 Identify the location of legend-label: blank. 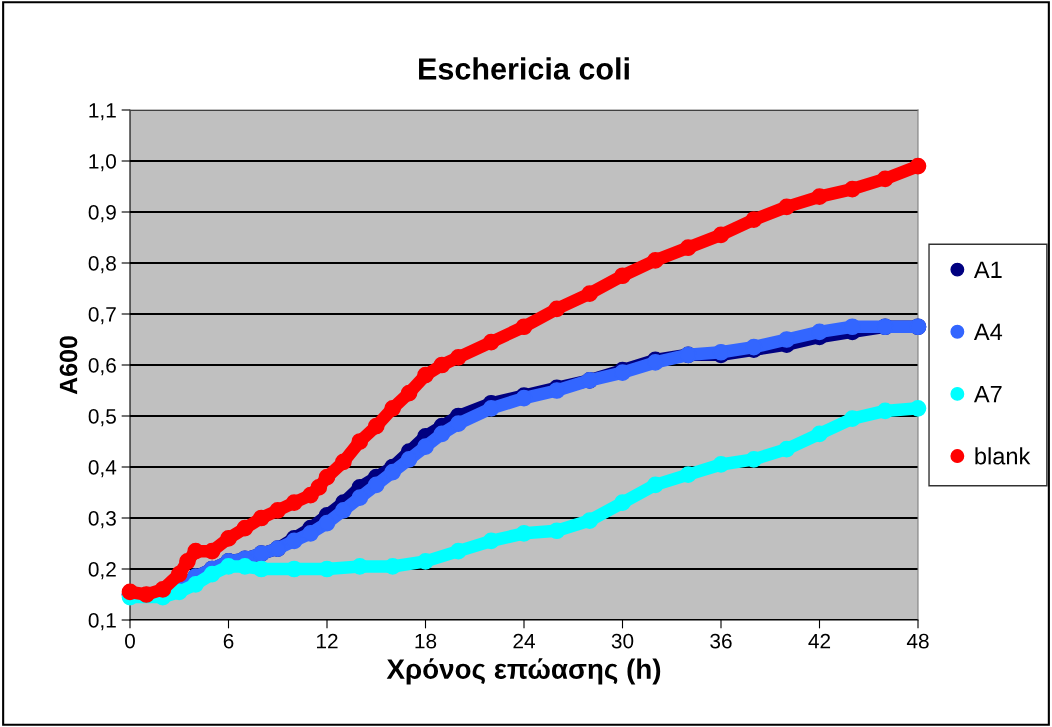
(1003, 456).